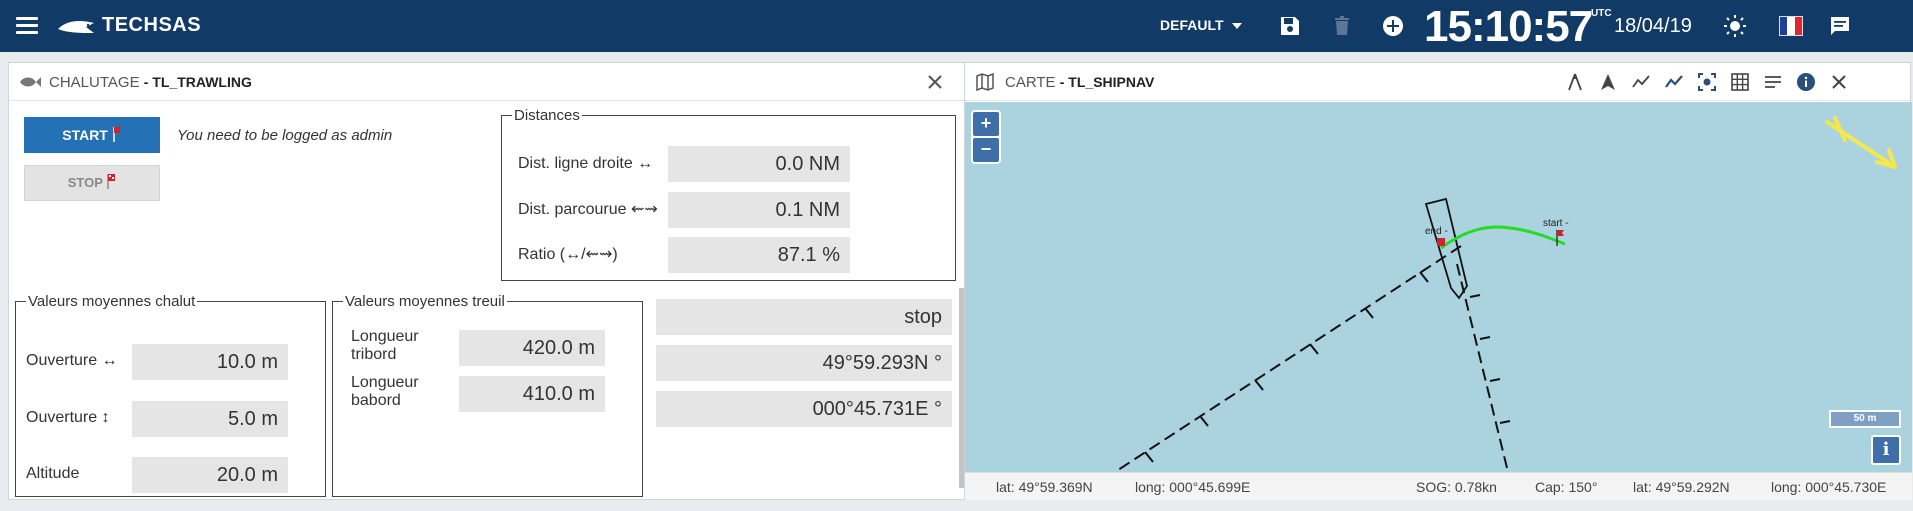 The image size is (1913, 511). Describe the element at coordinates (759, 255) in the screenshot. I see `ratio-value: 87.1 %` at that location.